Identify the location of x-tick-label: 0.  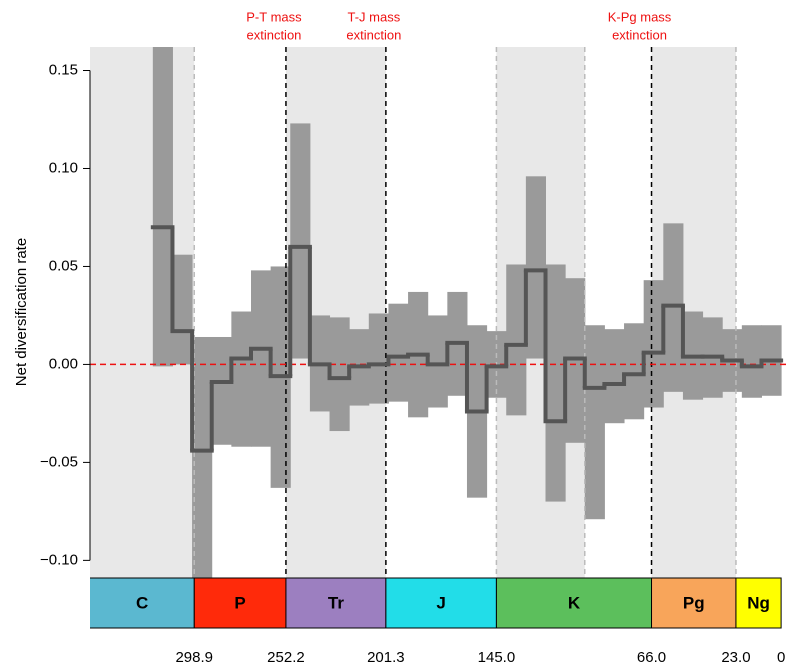
(781, 657).